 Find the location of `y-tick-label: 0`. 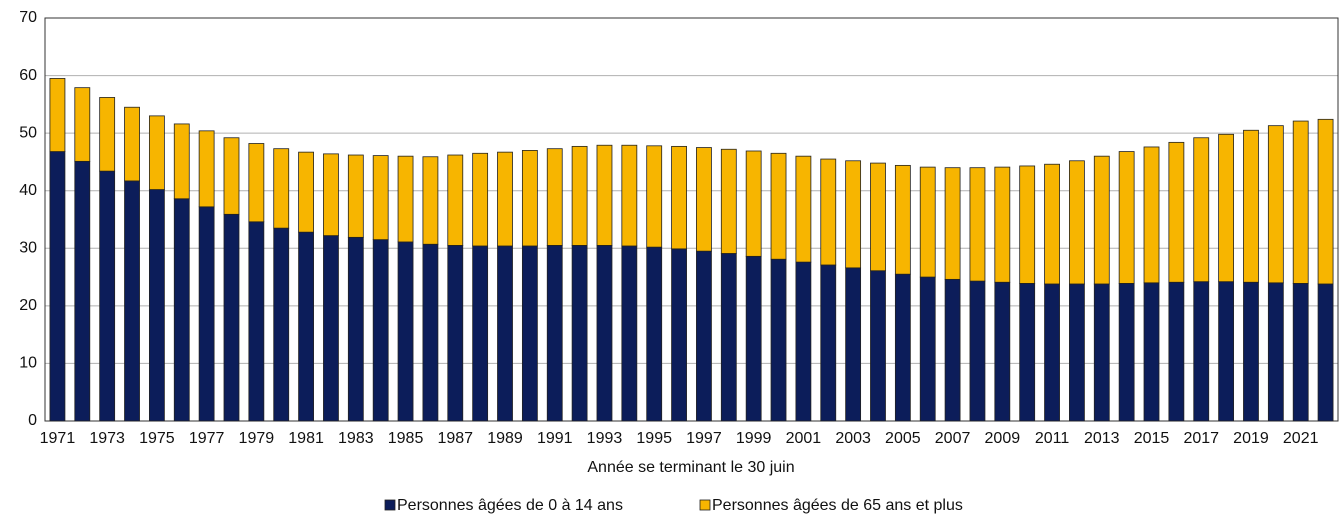

y-tick-label: 0 is located at coordinates (32, 420).